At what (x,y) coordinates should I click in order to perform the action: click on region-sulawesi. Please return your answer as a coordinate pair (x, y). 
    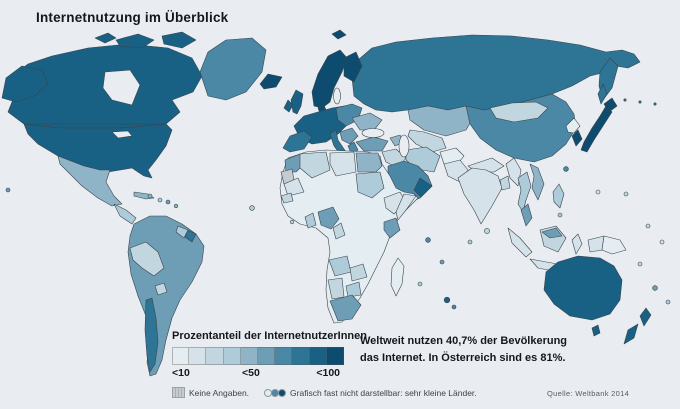
    Looking at the image, I should click on (577, 244).